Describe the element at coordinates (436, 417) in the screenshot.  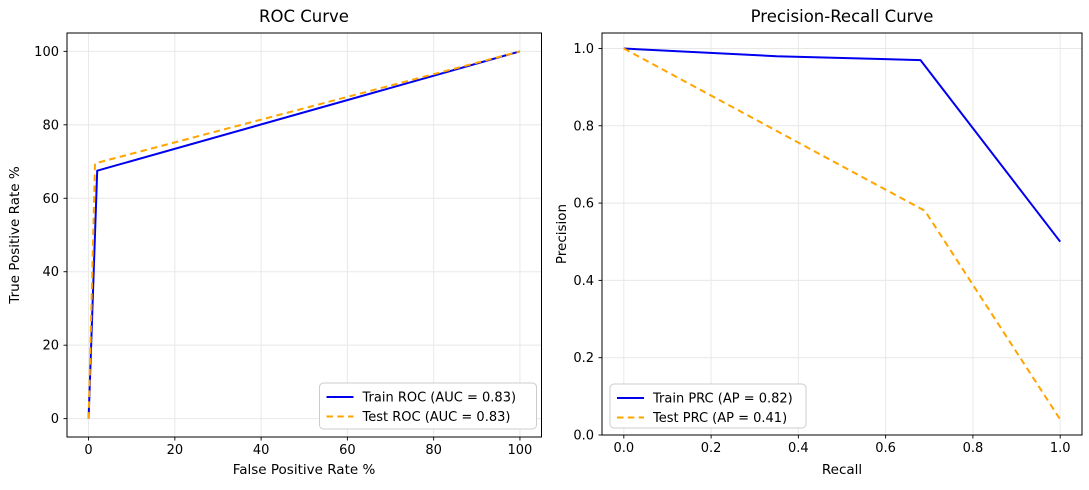
I see `legend-entry-label: Test ROC (AUC = 0.83)` at that location.